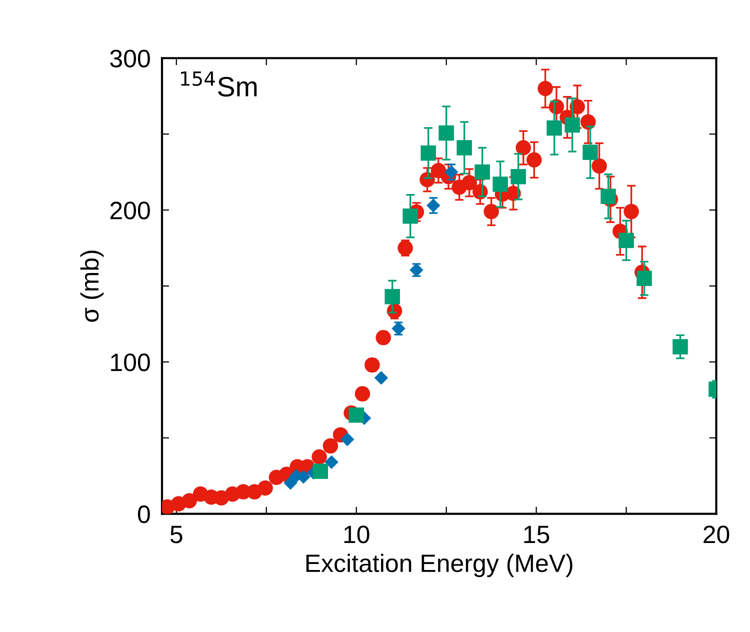 Image resolution: width=750 pixels, height=632 pixels. I want to click on y-tick-label: 200, so click(130, 211).